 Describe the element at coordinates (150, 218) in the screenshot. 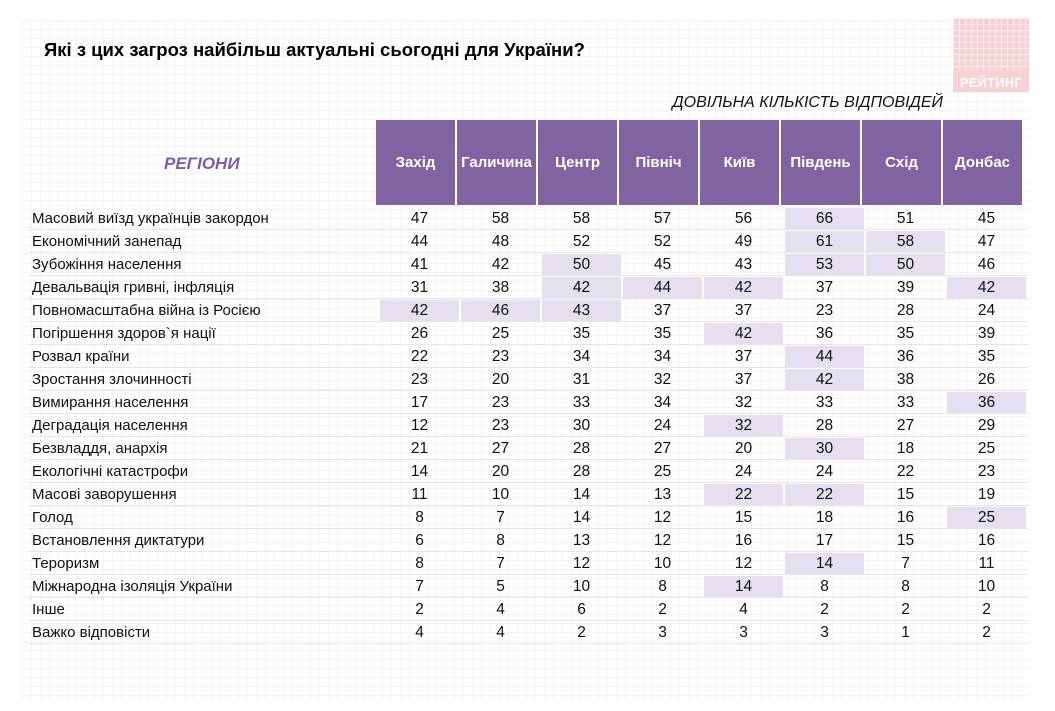

I see `row-label: Масовий виїзд українців закордон` at that location.